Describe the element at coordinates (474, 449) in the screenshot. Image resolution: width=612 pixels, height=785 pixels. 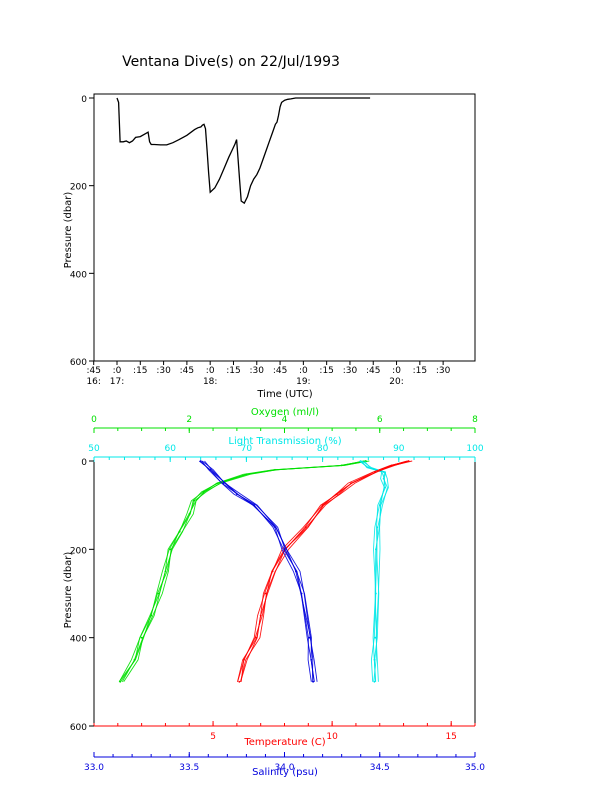
I see `transmission-tick-label: 100` at that location.